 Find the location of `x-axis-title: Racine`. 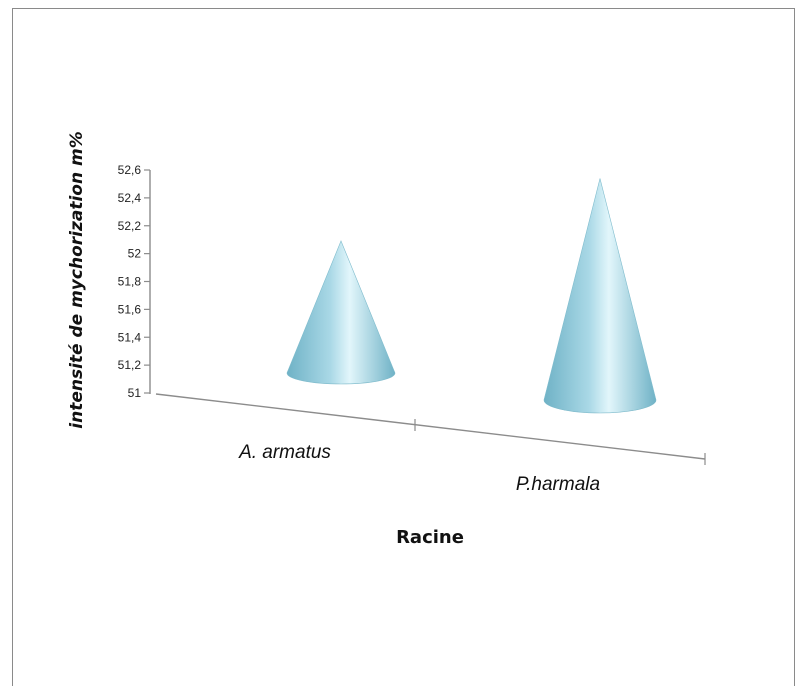

x-axis-title: Racine is located at coordinates (430, 537).